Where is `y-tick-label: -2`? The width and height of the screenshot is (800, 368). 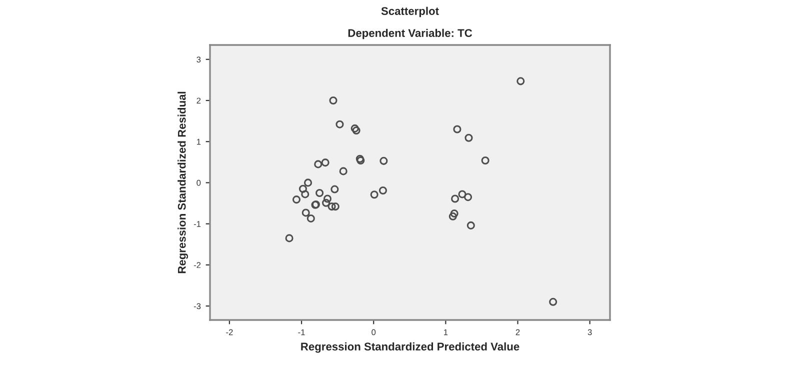 y-tick-label: -2 is located at coordinates (197, 265).